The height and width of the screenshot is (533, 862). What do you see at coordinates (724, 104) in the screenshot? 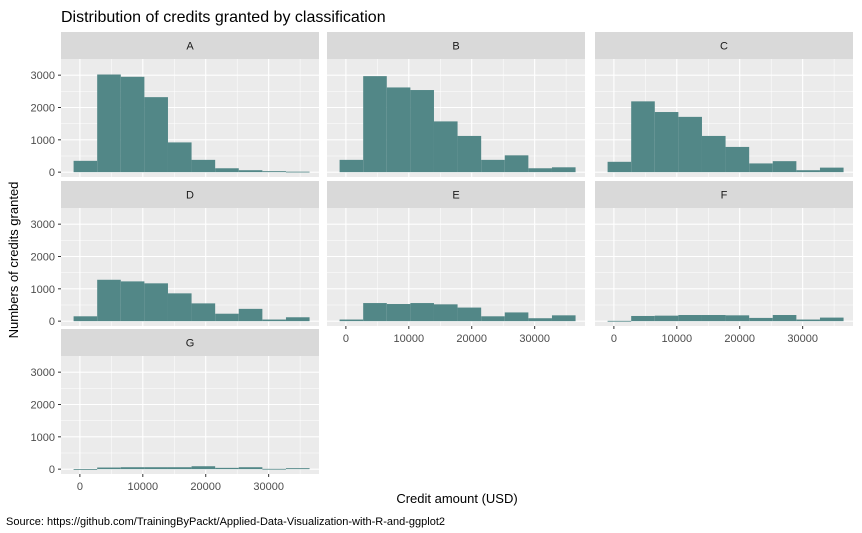
I see `facet-c: C` at bounding box center [724, 104].